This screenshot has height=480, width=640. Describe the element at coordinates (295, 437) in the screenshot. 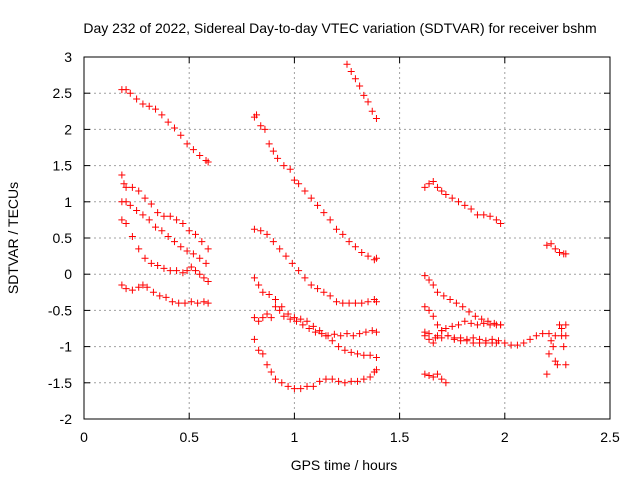

I see `x-tick-label: 1` at that location.